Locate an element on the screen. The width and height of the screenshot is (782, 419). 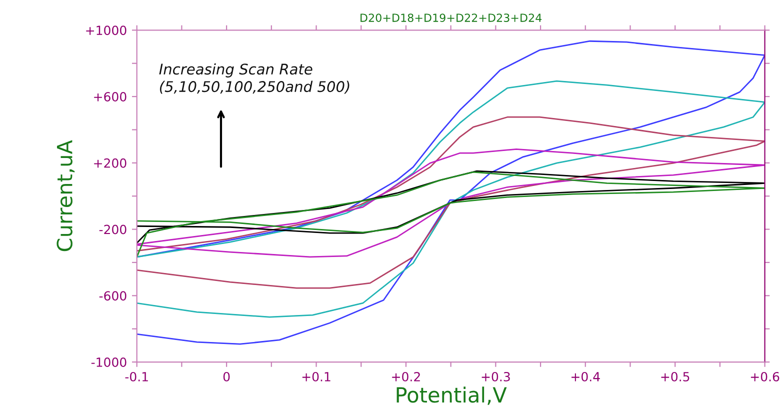
x-tick-label: 0 is located at coordinates (226, 377).